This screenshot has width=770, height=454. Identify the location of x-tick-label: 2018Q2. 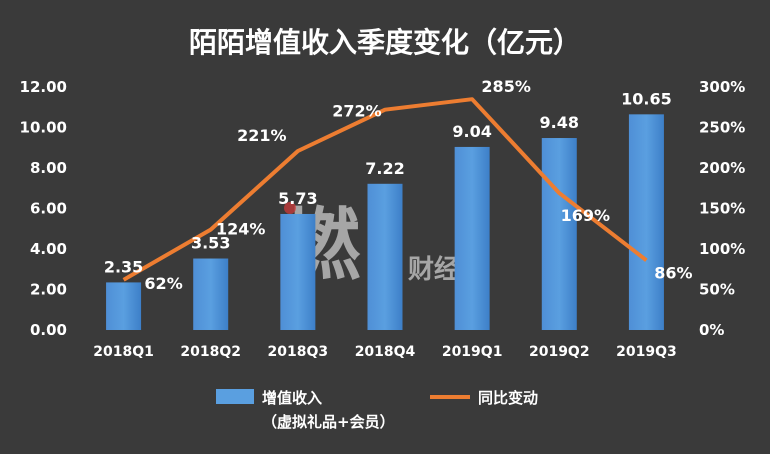
(210, 352).